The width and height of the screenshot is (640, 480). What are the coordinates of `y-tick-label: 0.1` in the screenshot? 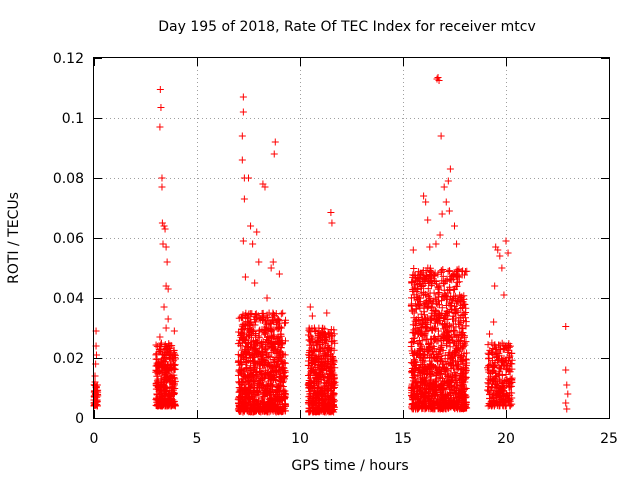 It's located at (73, 119).